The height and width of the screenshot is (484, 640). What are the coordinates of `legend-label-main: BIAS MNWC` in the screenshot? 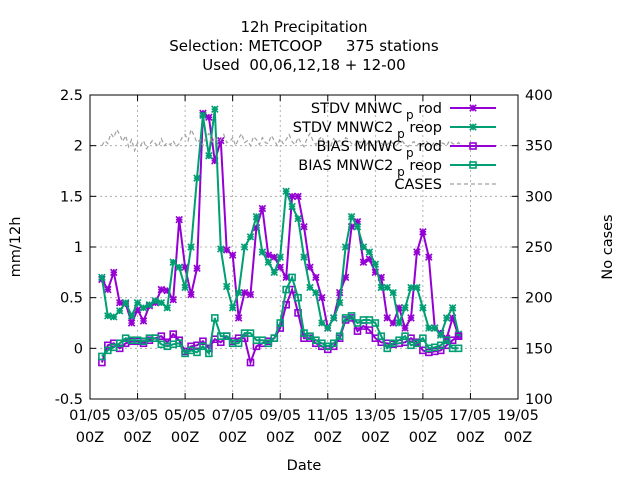 It's located at (359, 147).